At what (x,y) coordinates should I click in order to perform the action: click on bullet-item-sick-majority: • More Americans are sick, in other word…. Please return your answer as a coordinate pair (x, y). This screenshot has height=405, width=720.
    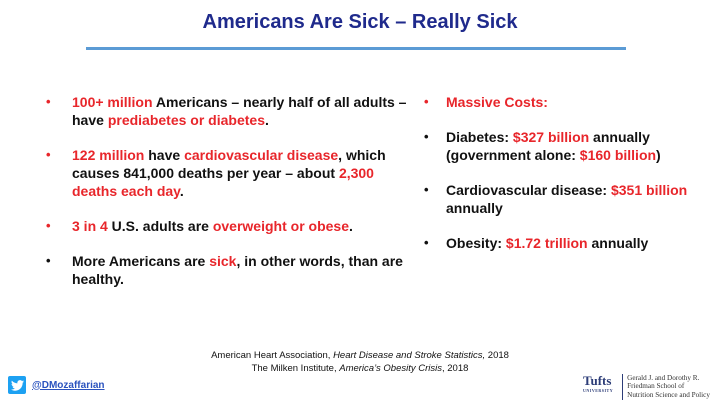
    Looking at the image, I should click on (224, 270).